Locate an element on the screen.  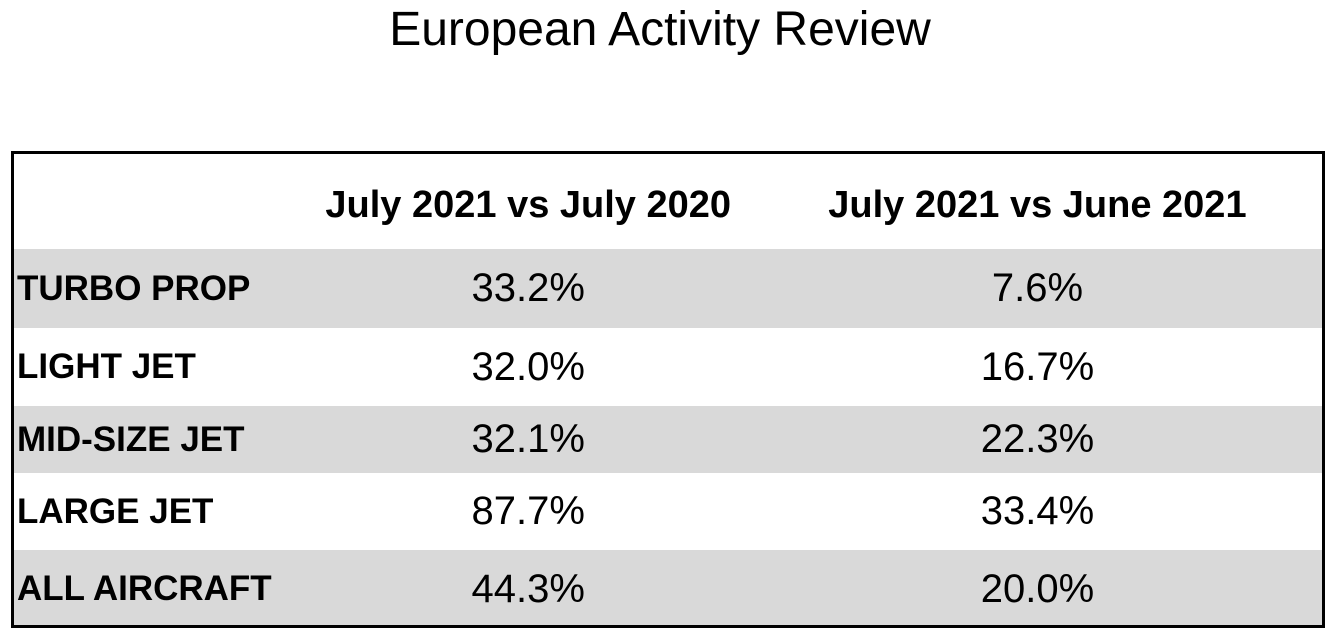
value-cell-yoy: 87.7% is located at coordinates (528, 511).